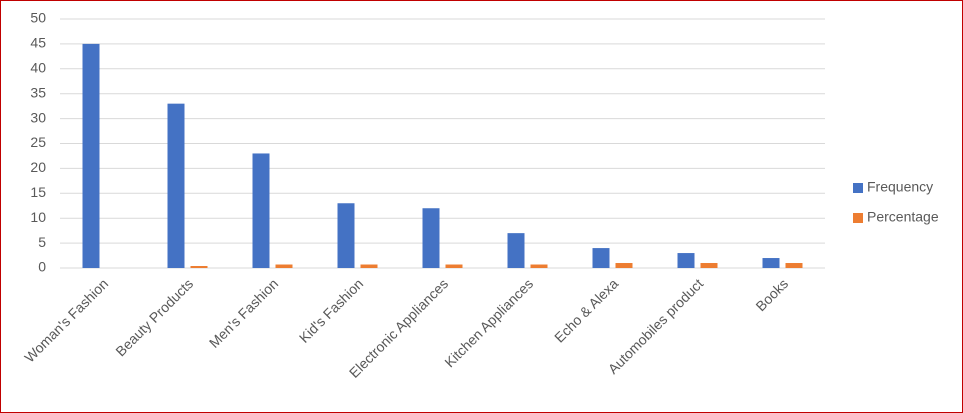 This screenshot has height=413, width=963. Describe the element at coordinates (38, 142) in the screenshot. I see `y-tick-label: 25` at that location.